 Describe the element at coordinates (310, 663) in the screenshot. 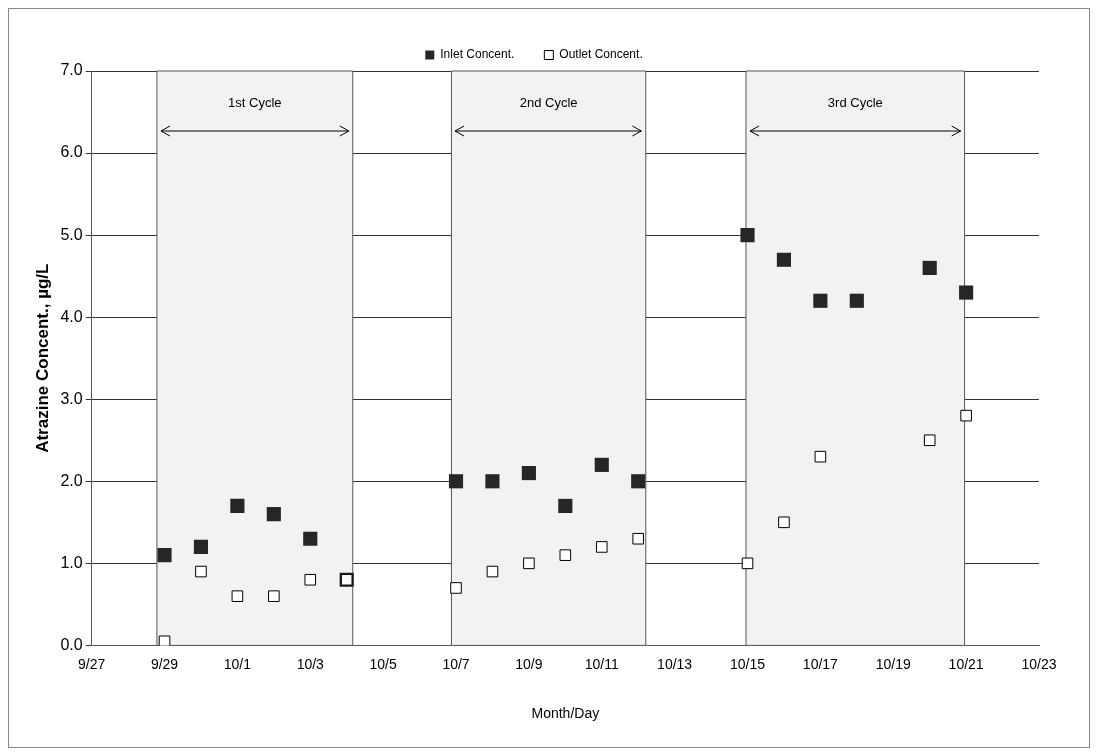

I see `x-tick-label: 10/3` at that location.